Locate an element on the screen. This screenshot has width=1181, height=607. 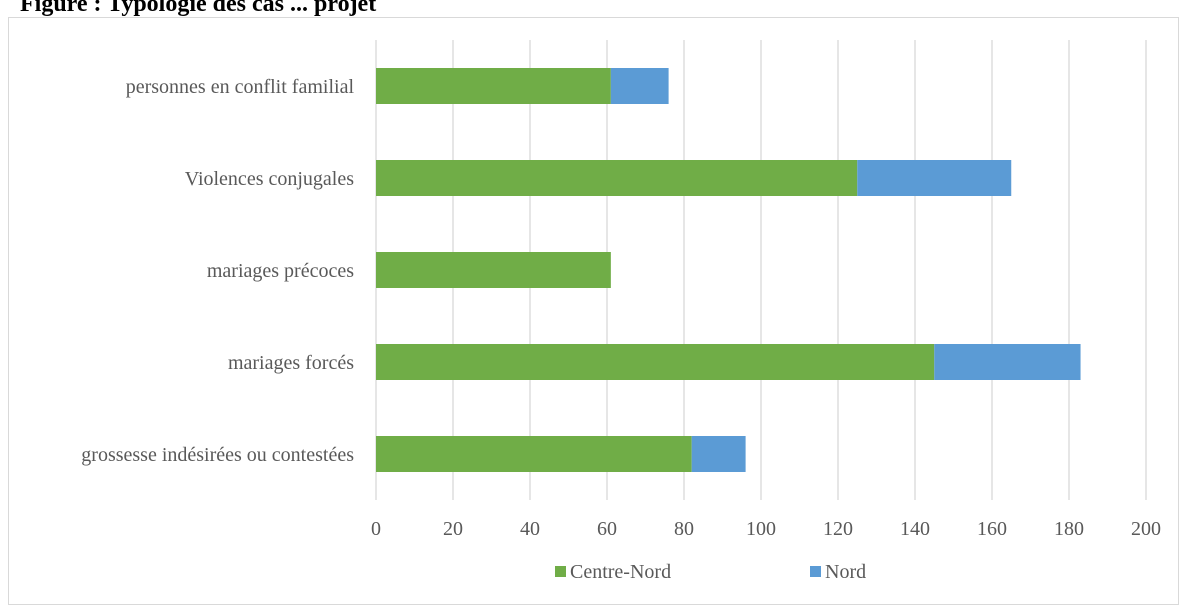
x-tick-label-120: 120 is located at coordinates (838, 529).